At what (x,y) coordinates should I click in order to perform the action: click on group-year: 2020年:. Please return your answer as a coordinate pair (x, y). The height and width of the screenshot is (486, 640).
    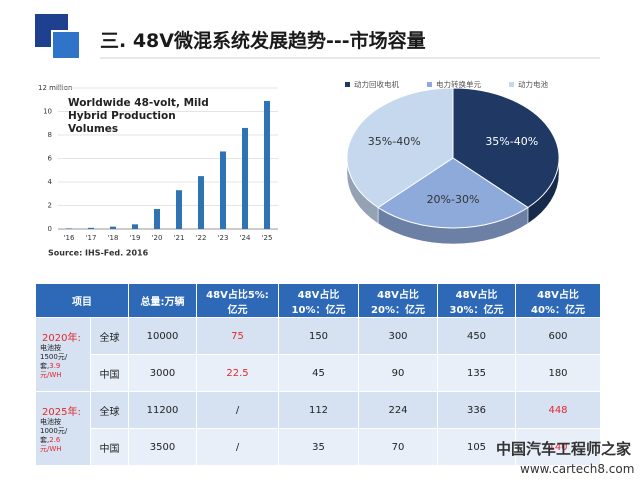
    Looking at the image, I should click on (61, 338).